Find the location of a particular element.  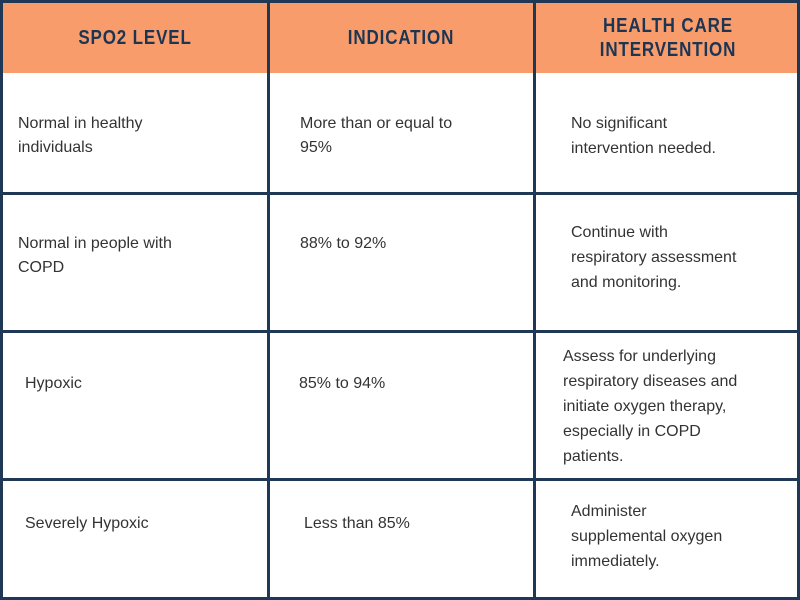

header-text: HEALTH CARE is located at coordinates (668, 26).